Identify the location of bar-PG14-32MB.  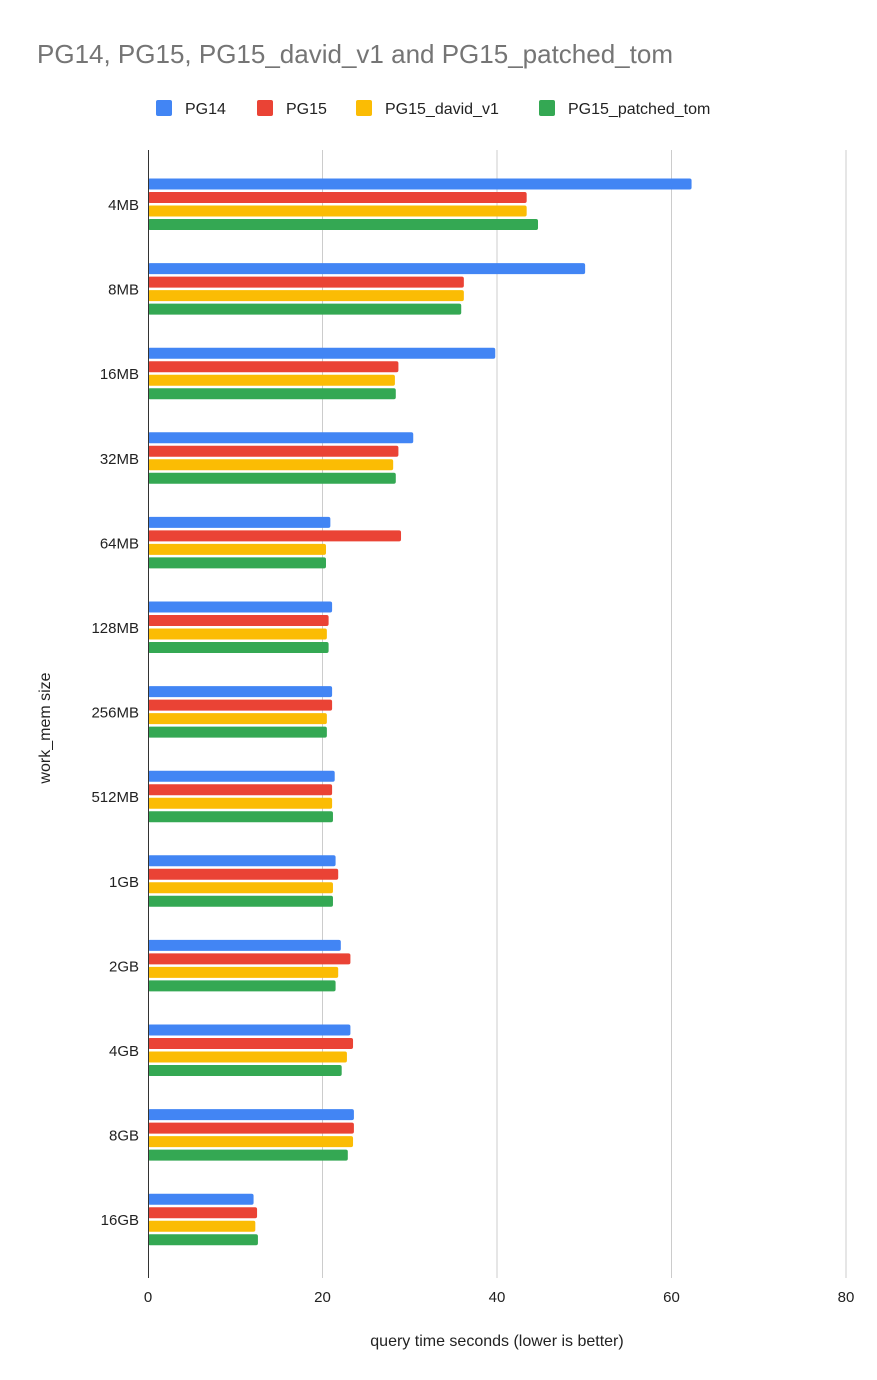
(281, 438).